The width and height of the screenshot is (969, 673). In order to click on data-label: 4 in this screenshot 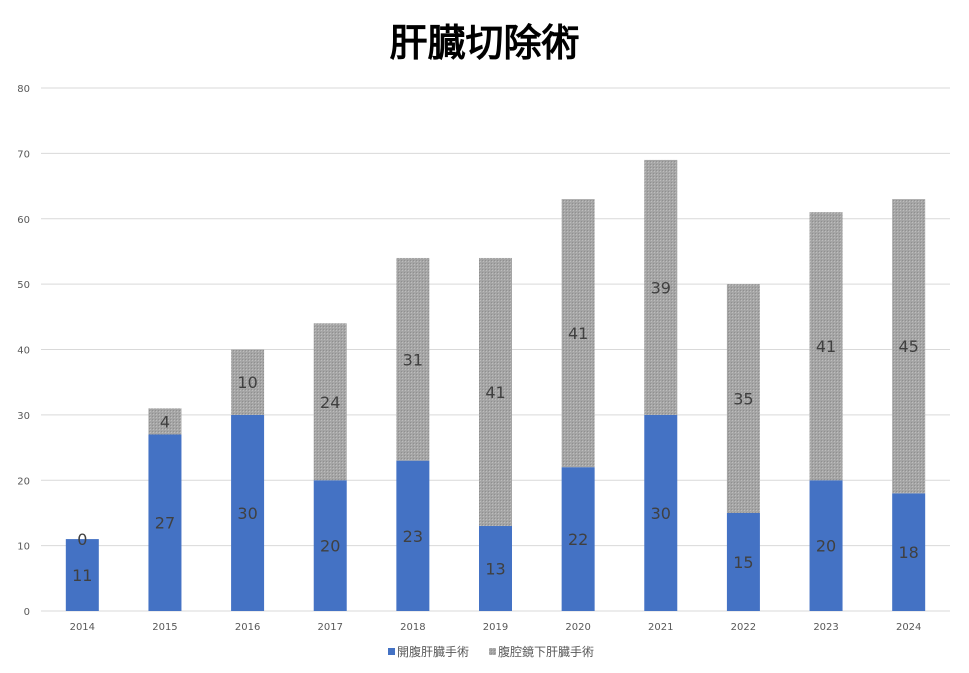, I will do `click(165, 421)`.